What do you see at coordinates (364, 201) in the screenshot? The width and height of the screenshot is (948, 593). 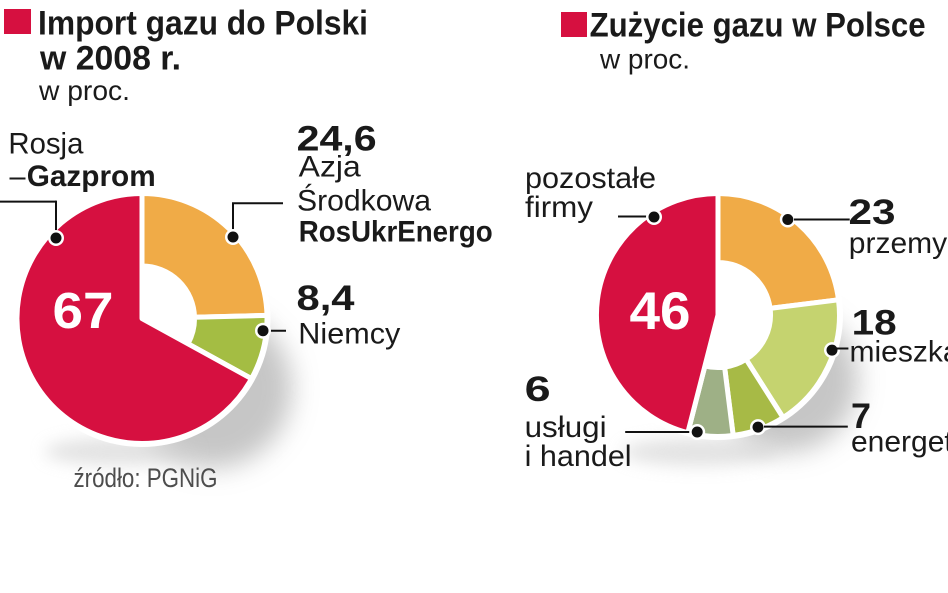 I see `svg-text: Środkowa` at bounding box center [364, 201].